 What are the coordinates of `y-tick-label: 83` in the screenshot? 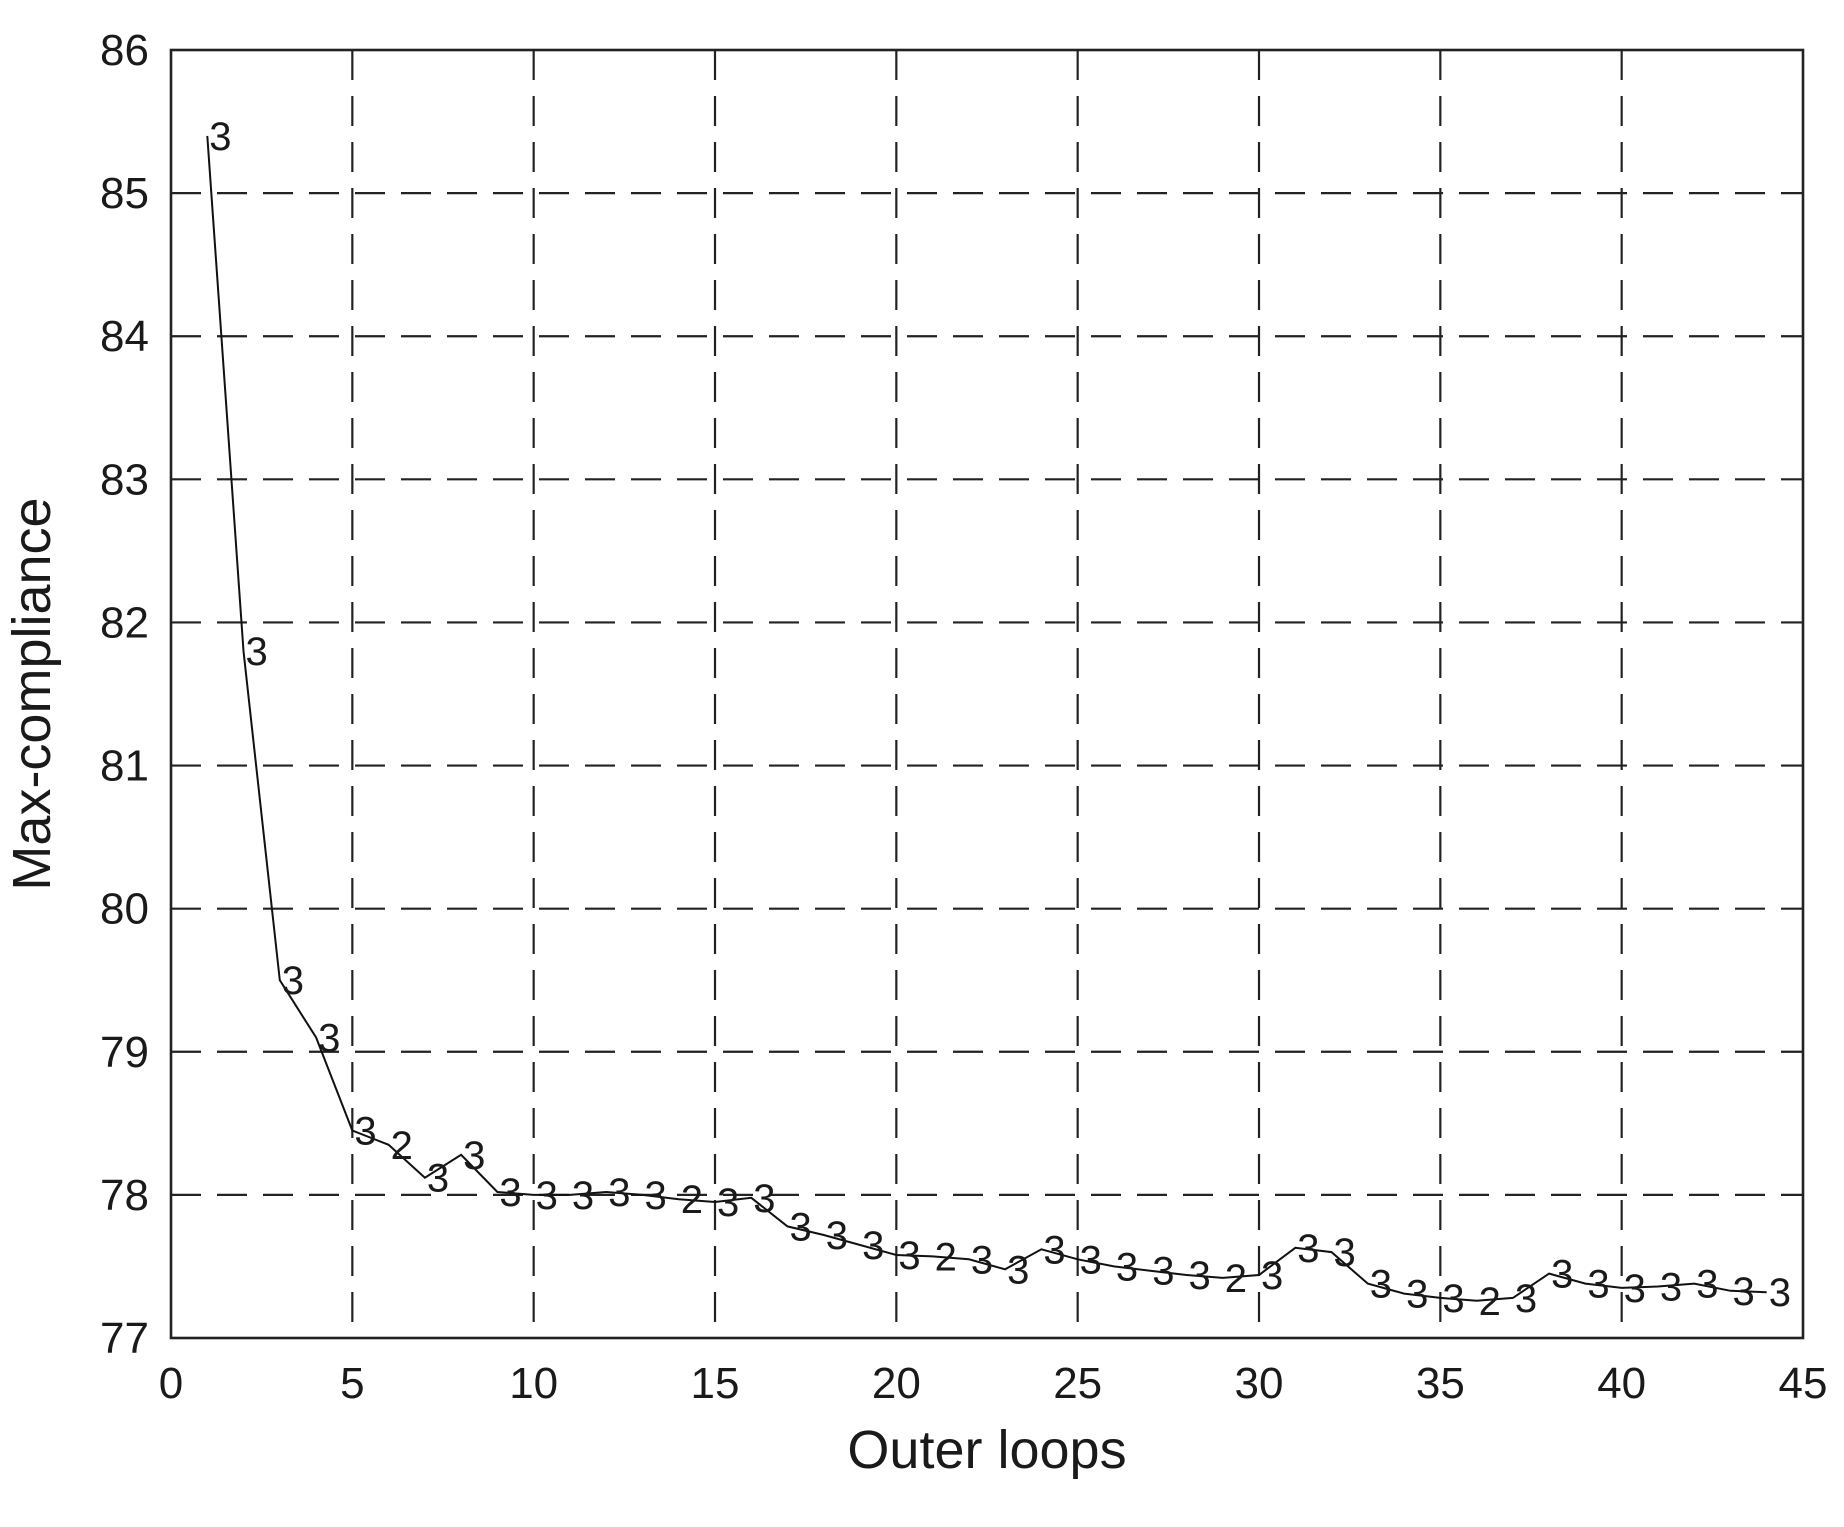 It's located at (124, 479).